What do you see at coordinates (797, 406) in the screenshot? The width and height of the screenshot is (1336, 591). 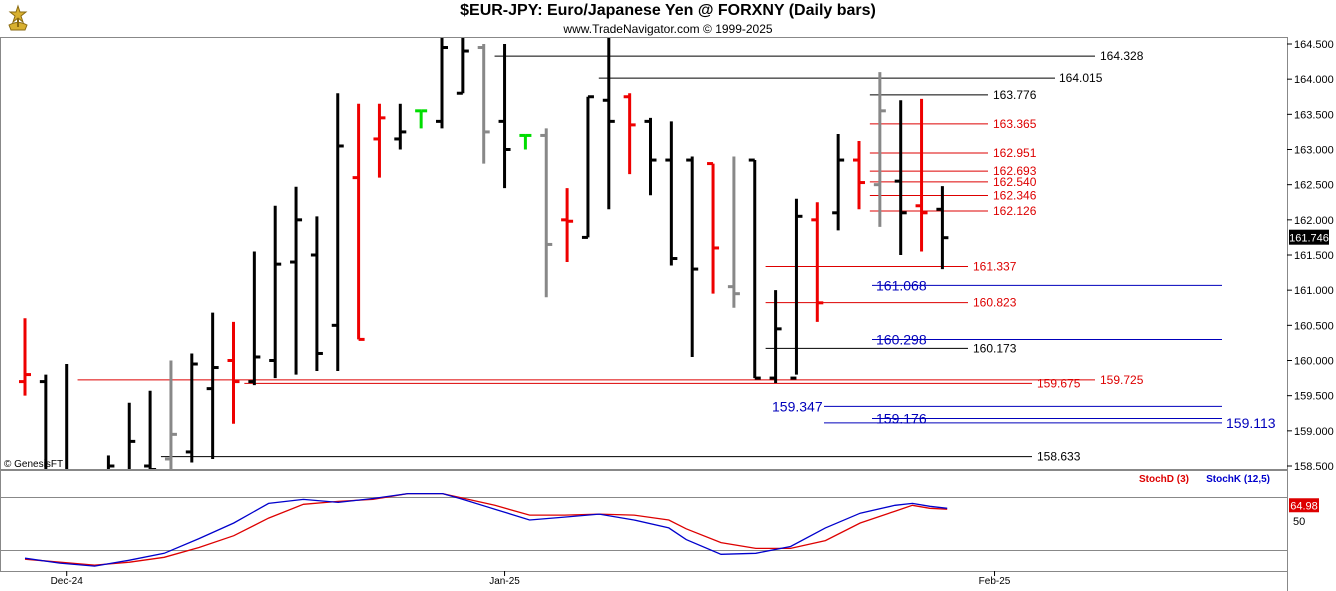 I see `blue-level-label: 159.347` at bounding box center [797, 406].